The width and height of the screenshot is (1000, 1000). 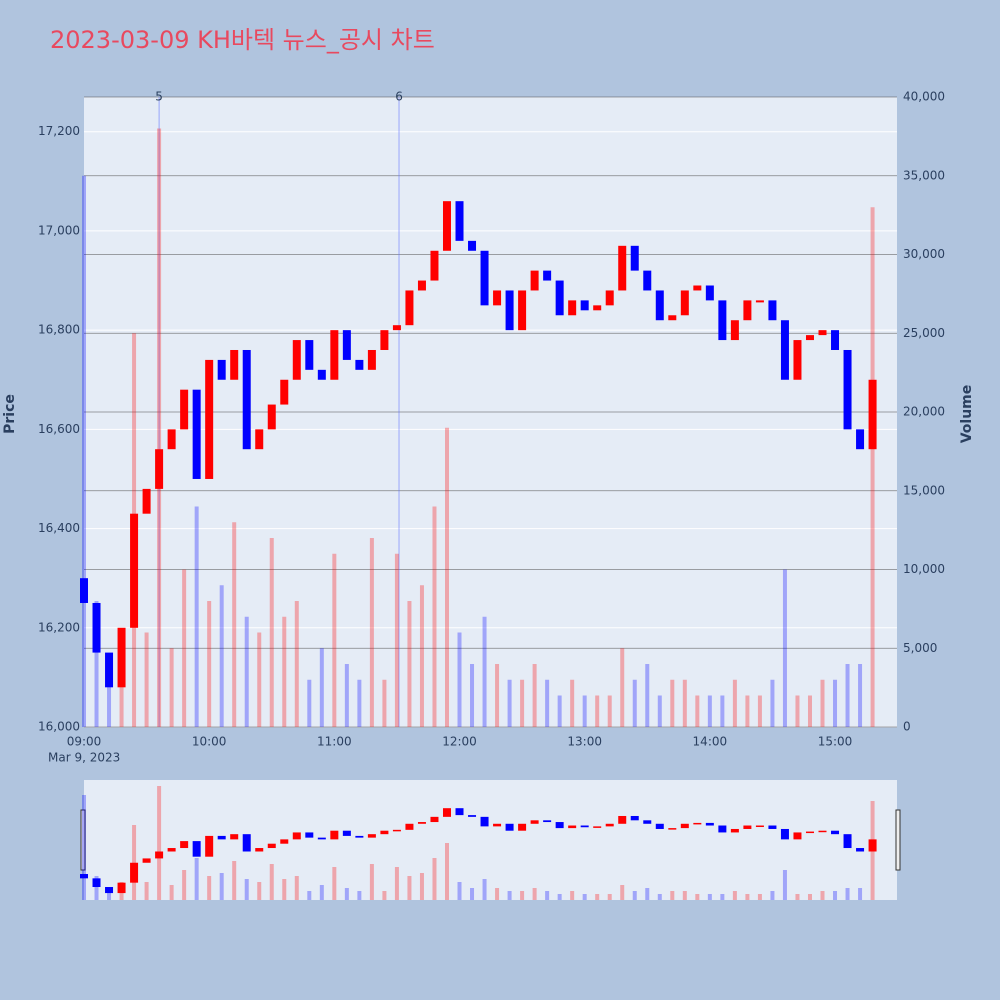 I want to click on y2-tick-label: 5,000, so click(x=920, y=648).